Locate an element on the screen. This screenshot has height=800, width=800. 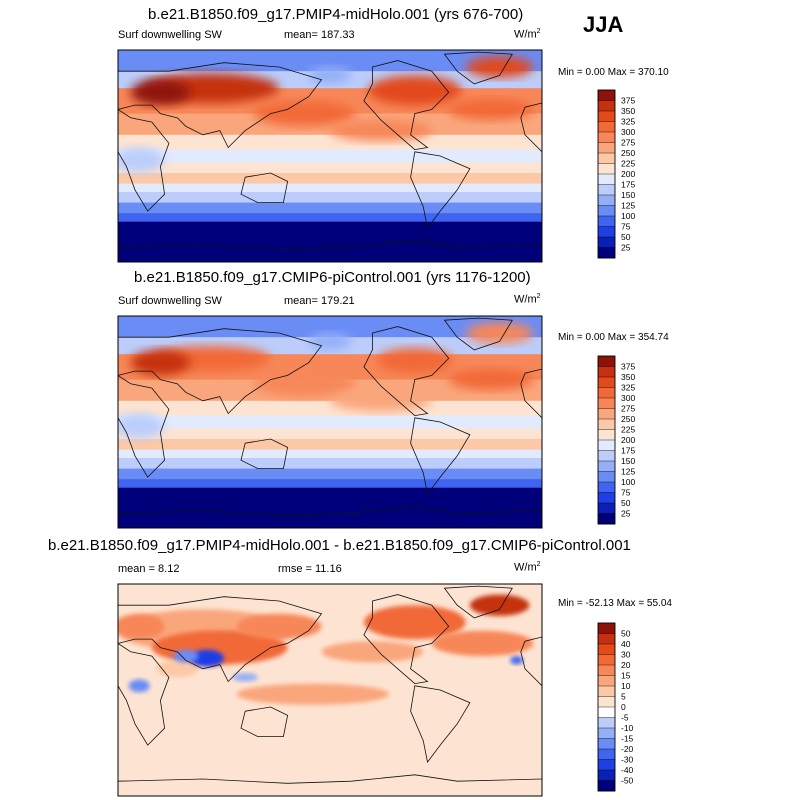
panel1-units-label: W/m2 is located at coordinates (527, 34).